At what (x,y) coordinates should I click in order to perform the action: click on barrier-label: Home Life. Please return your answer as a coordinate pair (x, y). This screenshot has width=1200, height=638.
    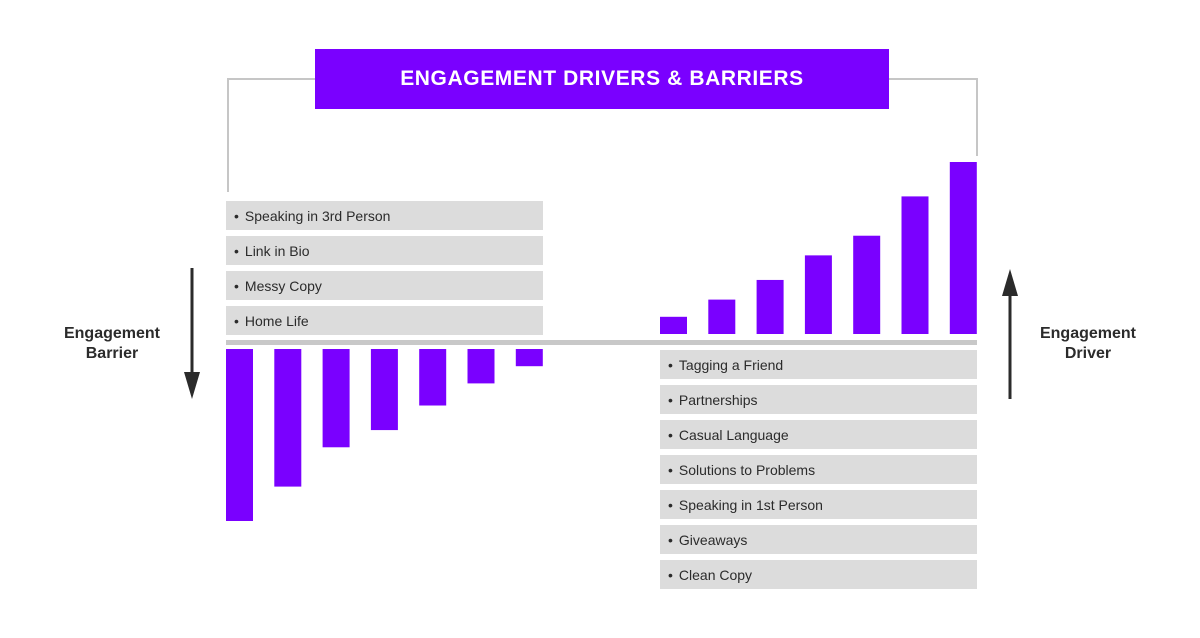
    Looking at the image, I should click on (276, 320).